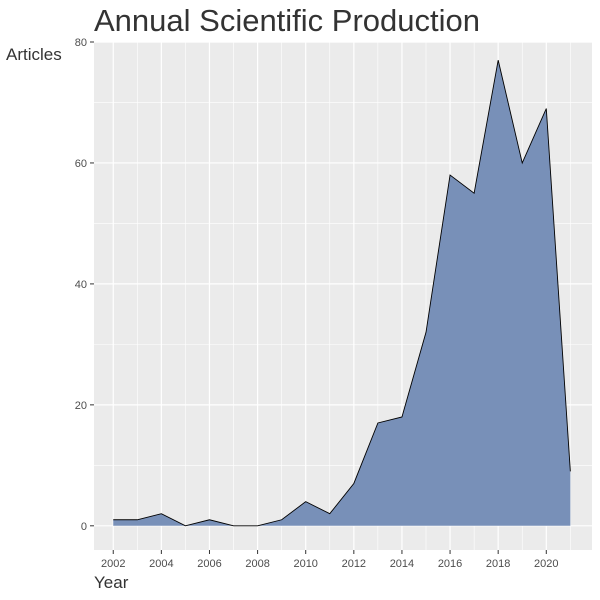 This screenshot has height=600, width=600. I want to click on y-tick-label: 40, so click(81, 285).